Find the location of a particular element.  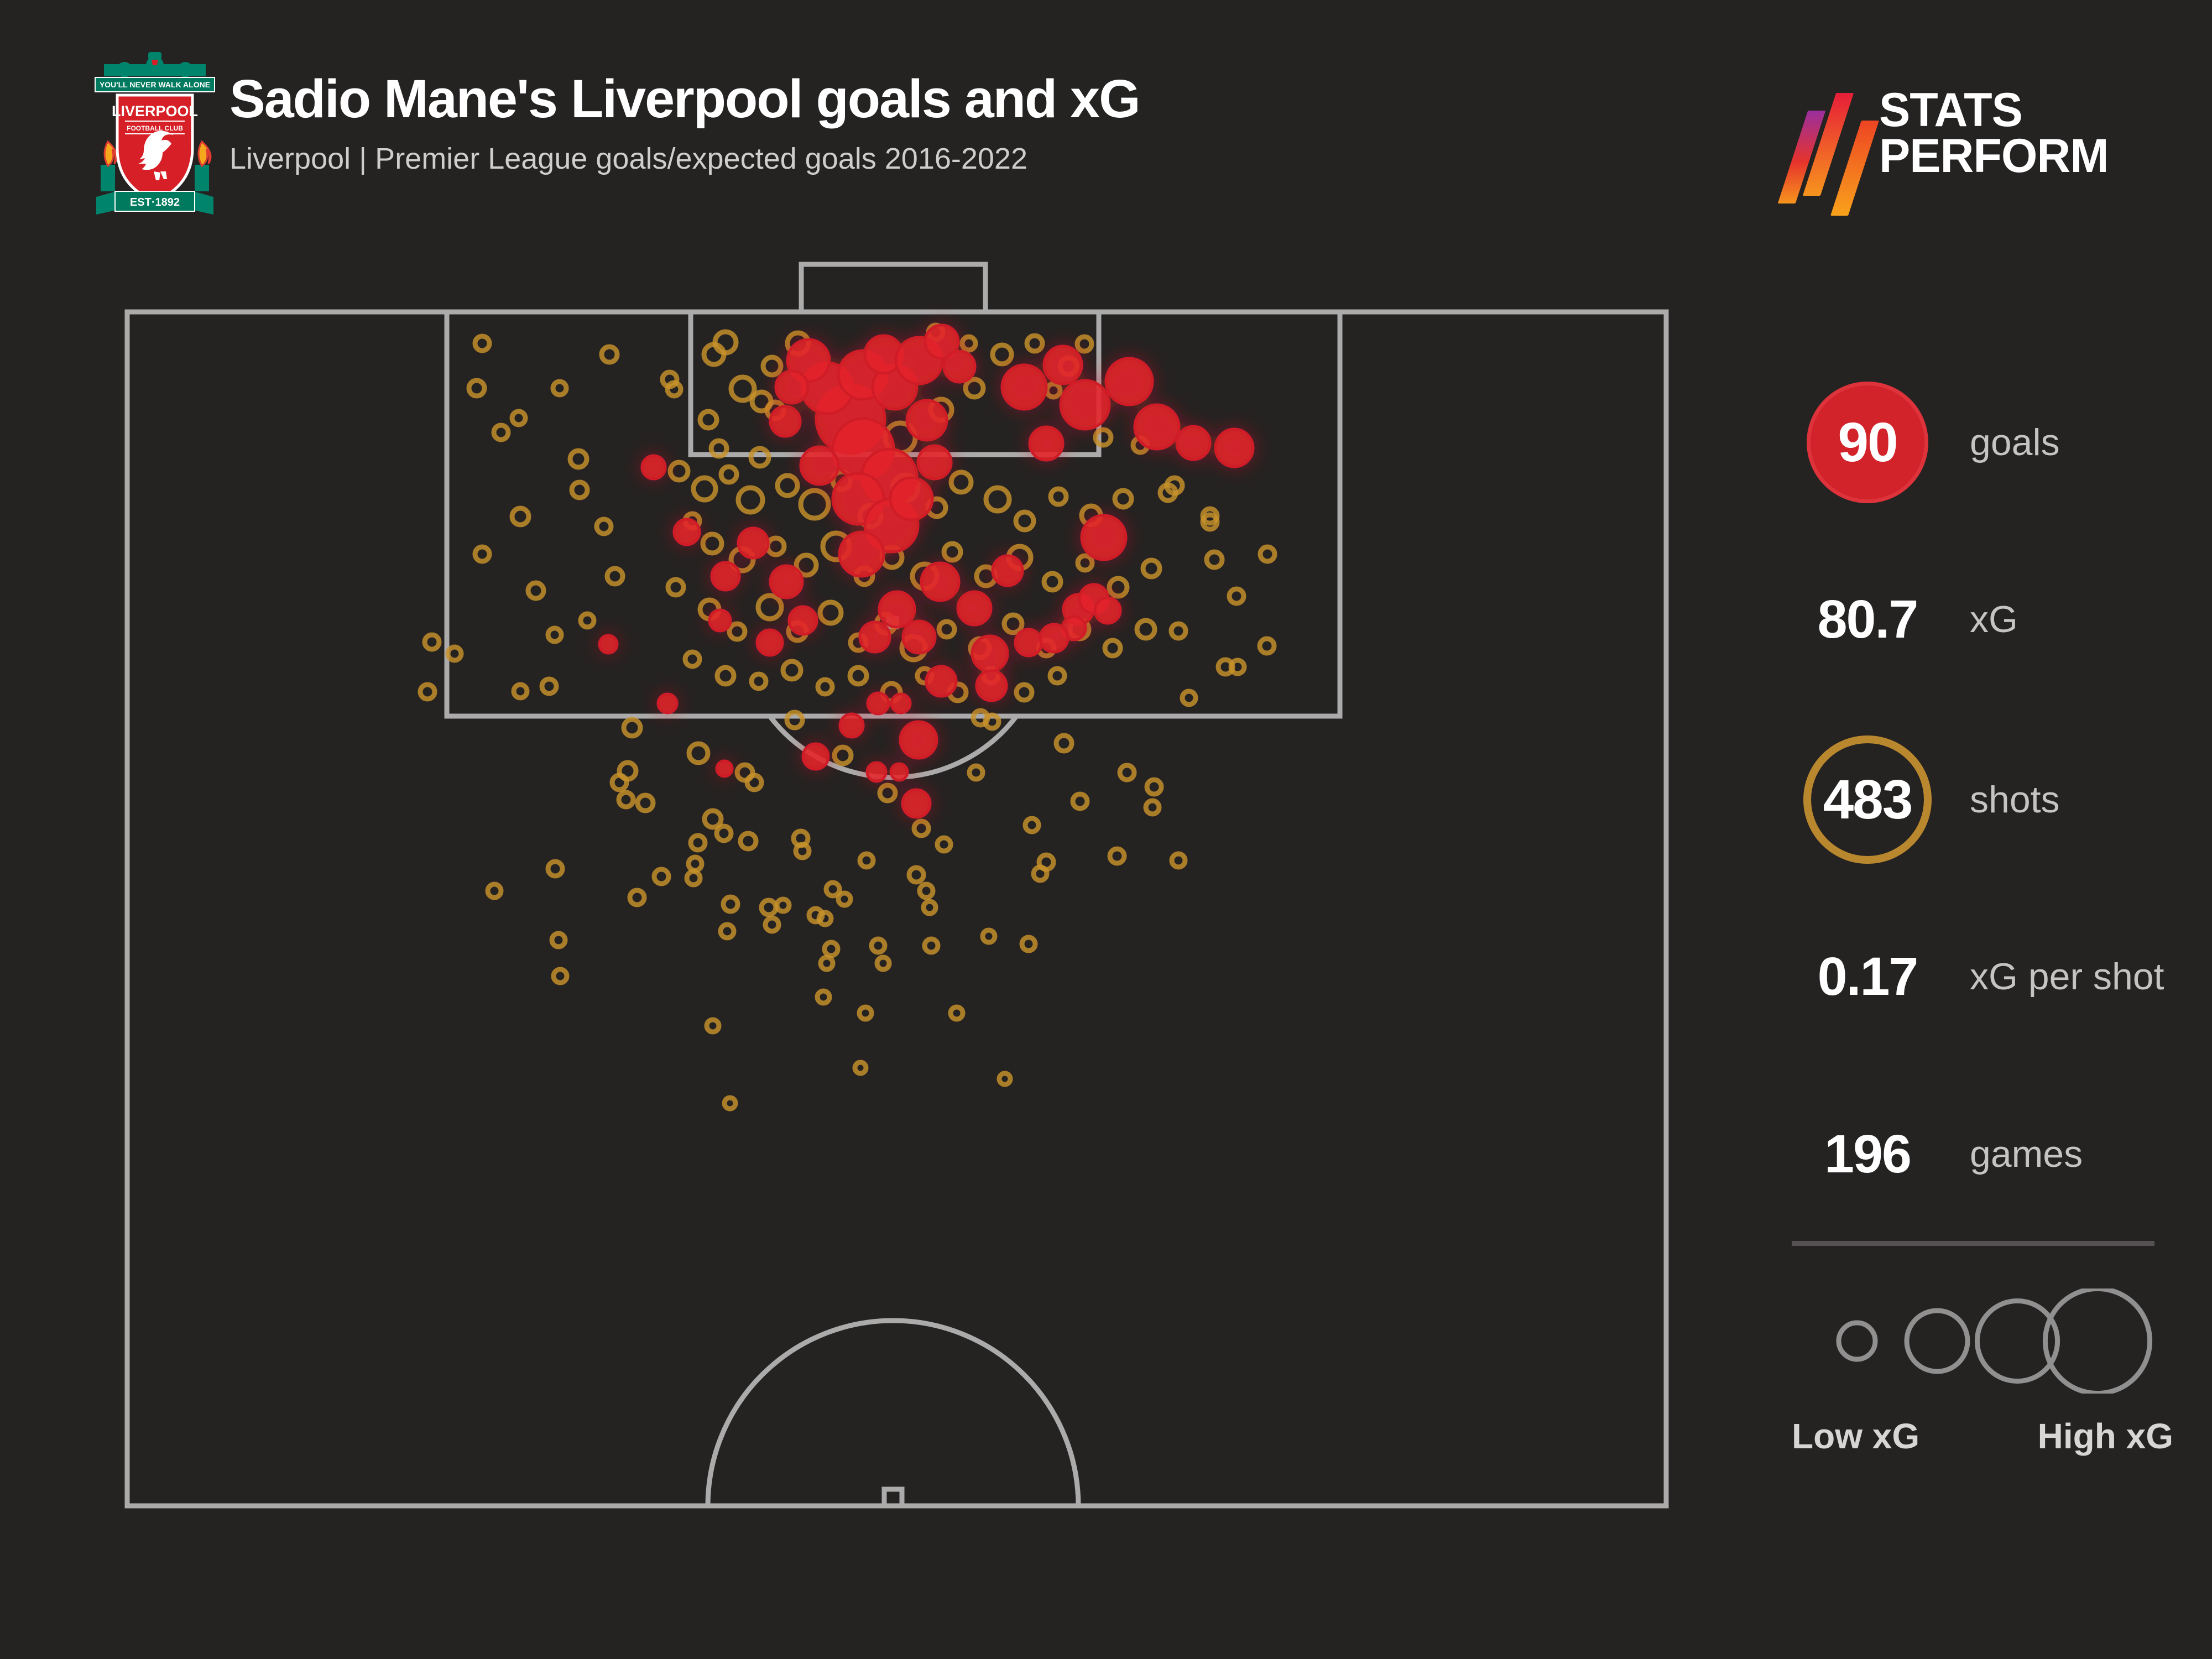

crest-banner-text: YOU'LL NEVER WALK ALONE is located at coordinates (155, 85).